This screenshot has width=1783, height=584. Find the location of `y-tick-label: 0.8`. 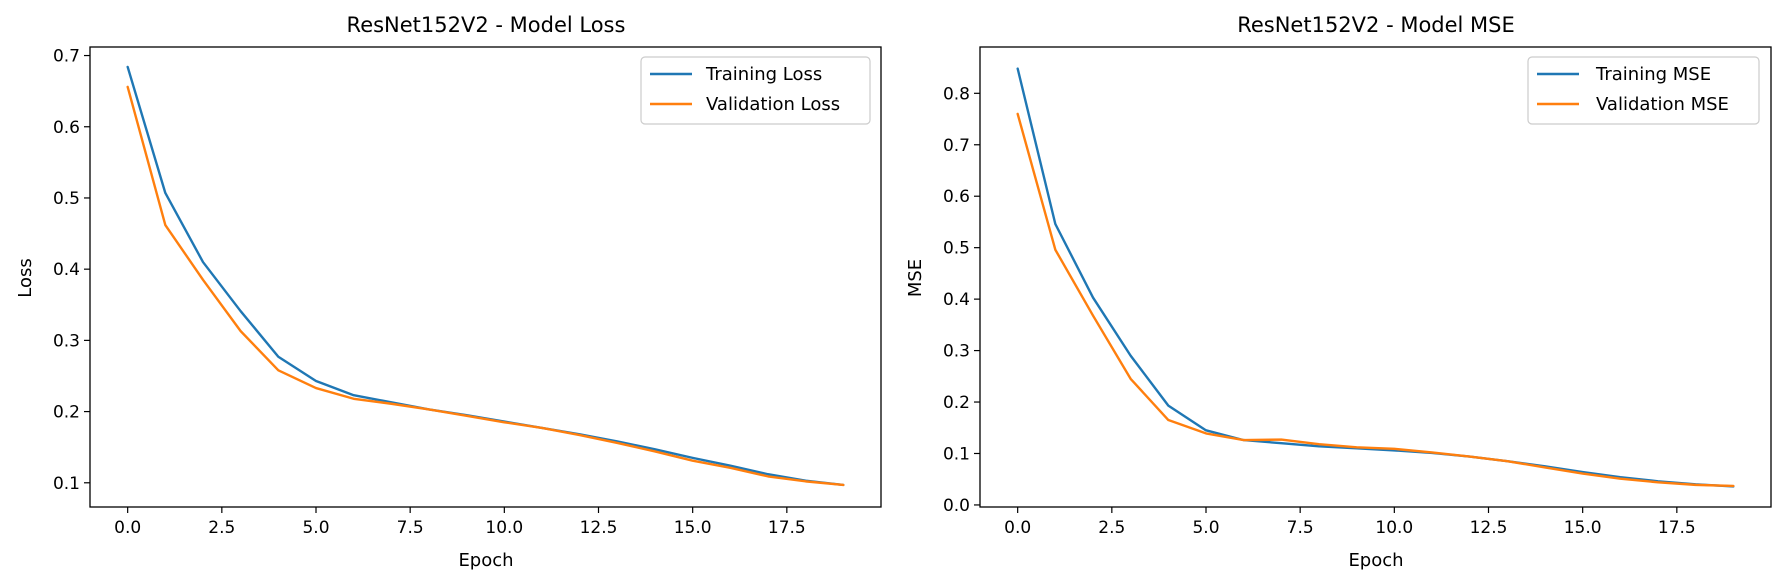

y-tick-label: 0.8 is located at coordinates (956, 94).